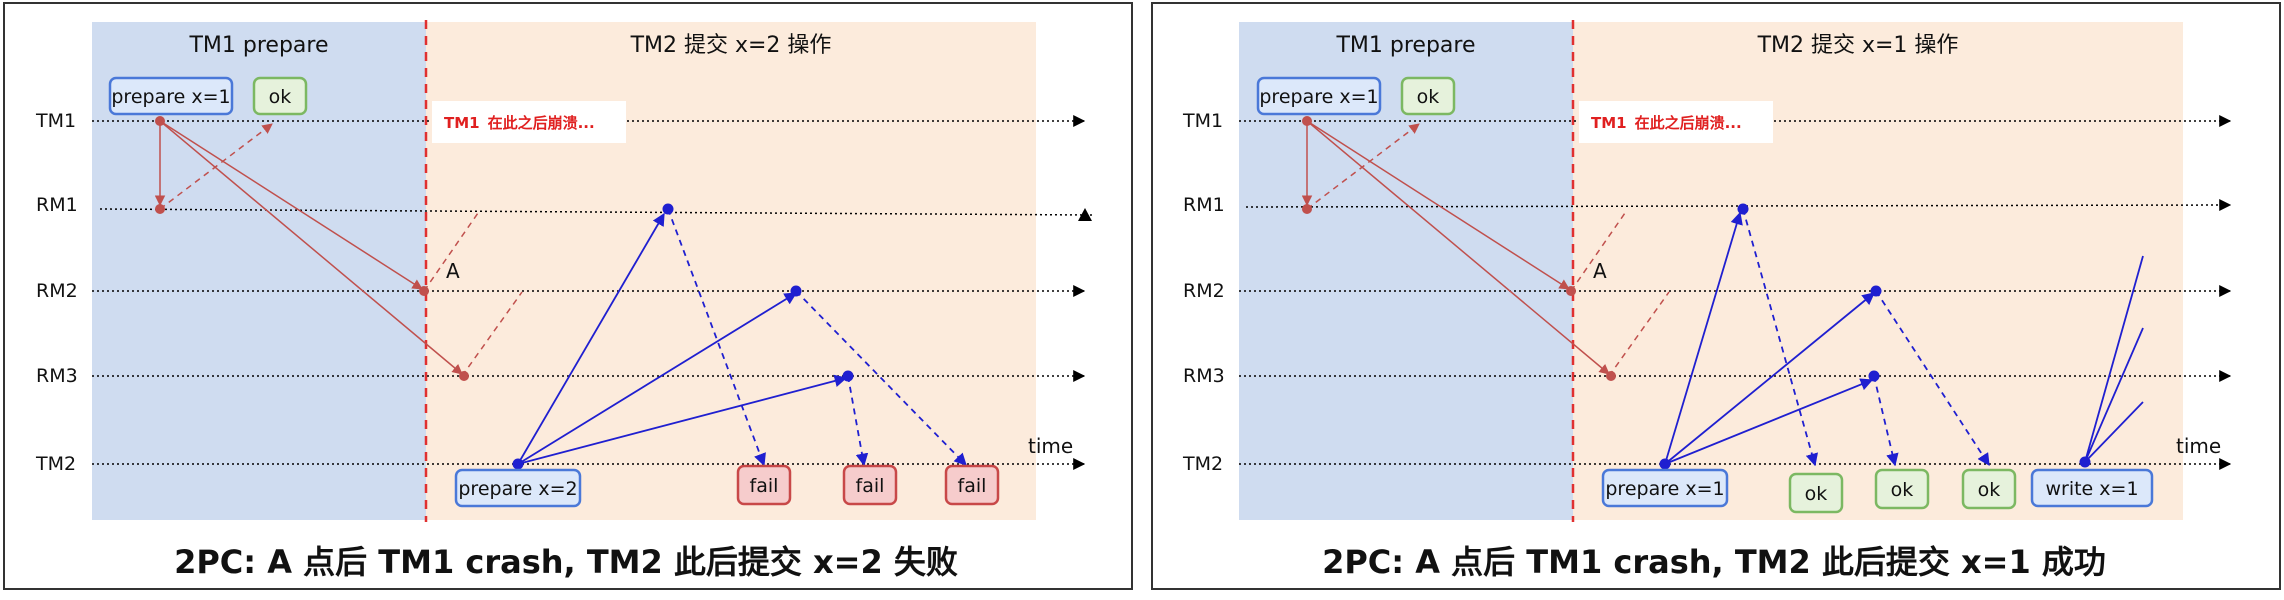 The image size is (2284, 600). I want to click on tm2-prepare-box: prepare x=2, so click(518, 488).